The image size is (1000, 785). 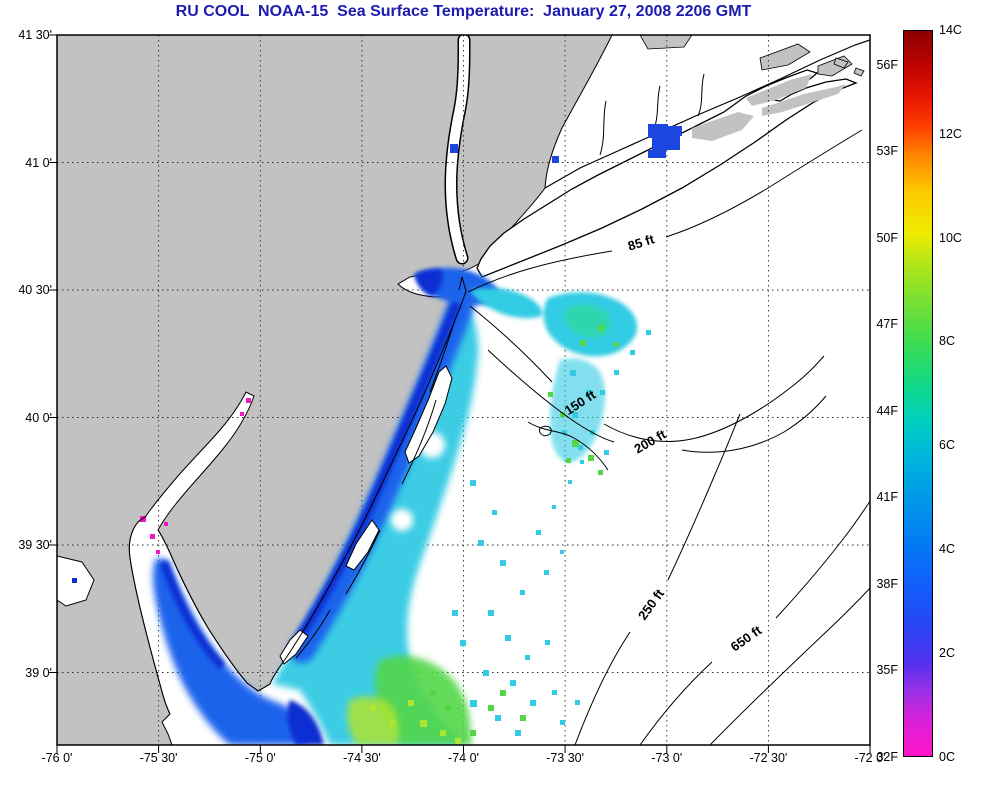 What do you see at coordinates (887, 238) in the screenshot?
I see `colorbar-label-fahrenheit: 50F` at bounding box center [887, 238].